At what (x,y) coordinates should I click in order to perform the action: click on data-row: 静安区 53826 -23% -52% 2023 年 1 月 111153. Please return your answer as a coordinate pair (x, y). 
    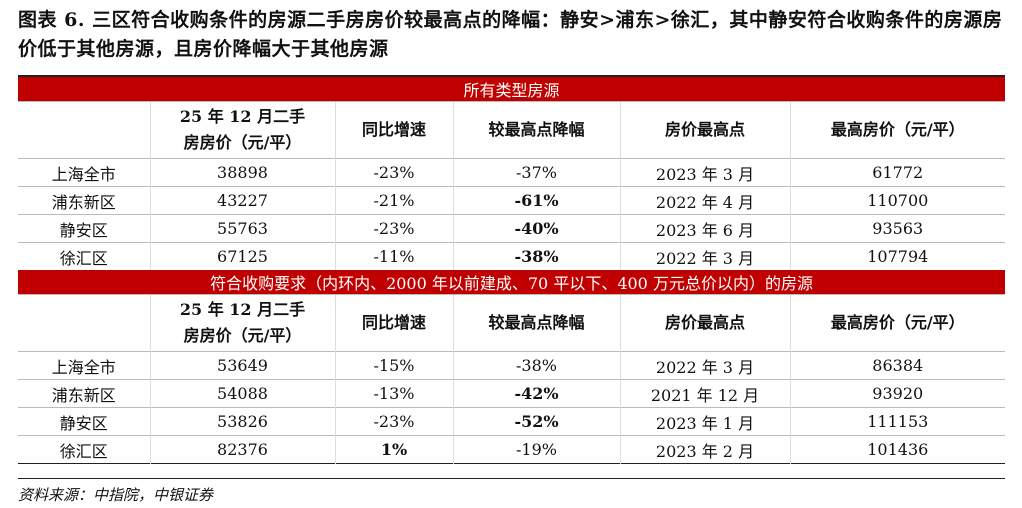
    Looking at the image, I should click on (512, 421).